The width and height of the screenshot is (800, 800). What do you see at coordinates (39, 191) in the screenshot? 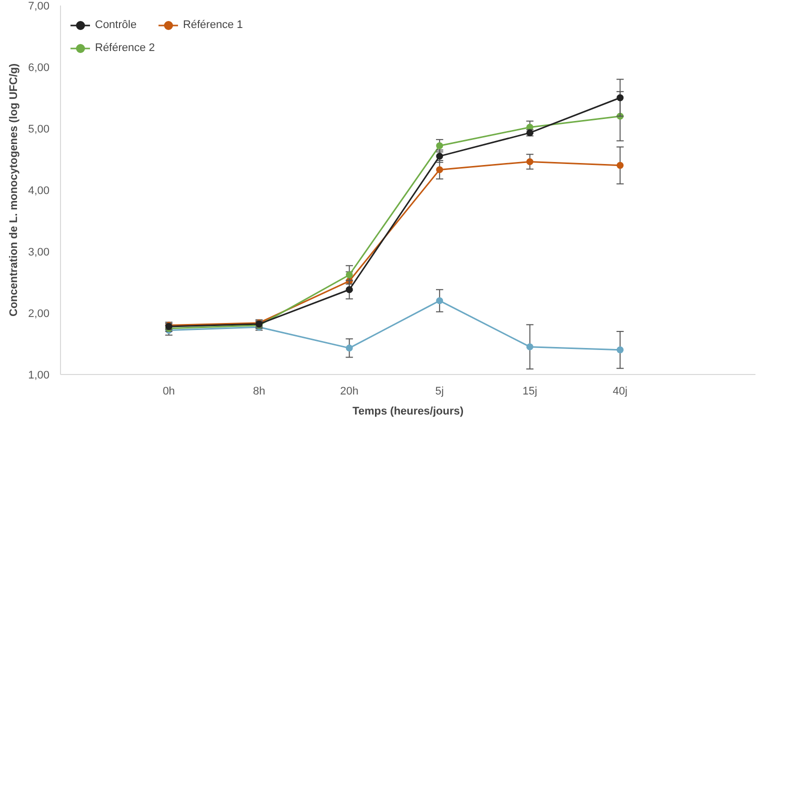
I see `y-tick-label: 4,00` at bounding box center [39, 191].